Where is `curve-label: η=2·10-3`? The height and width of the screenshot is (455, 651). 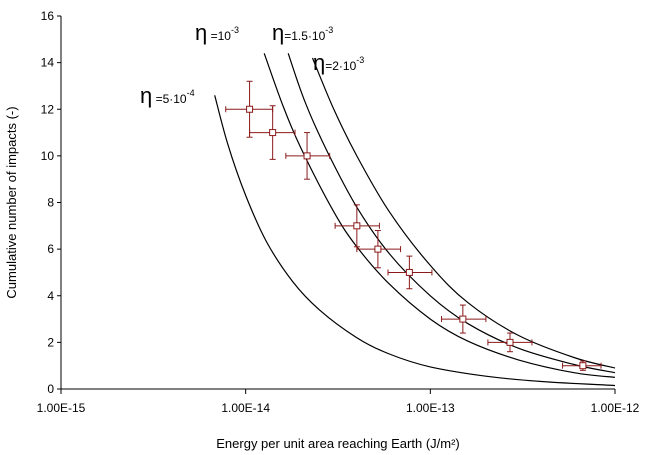
curve-label: η=2·10-3 is located at coordinates (338, 62).